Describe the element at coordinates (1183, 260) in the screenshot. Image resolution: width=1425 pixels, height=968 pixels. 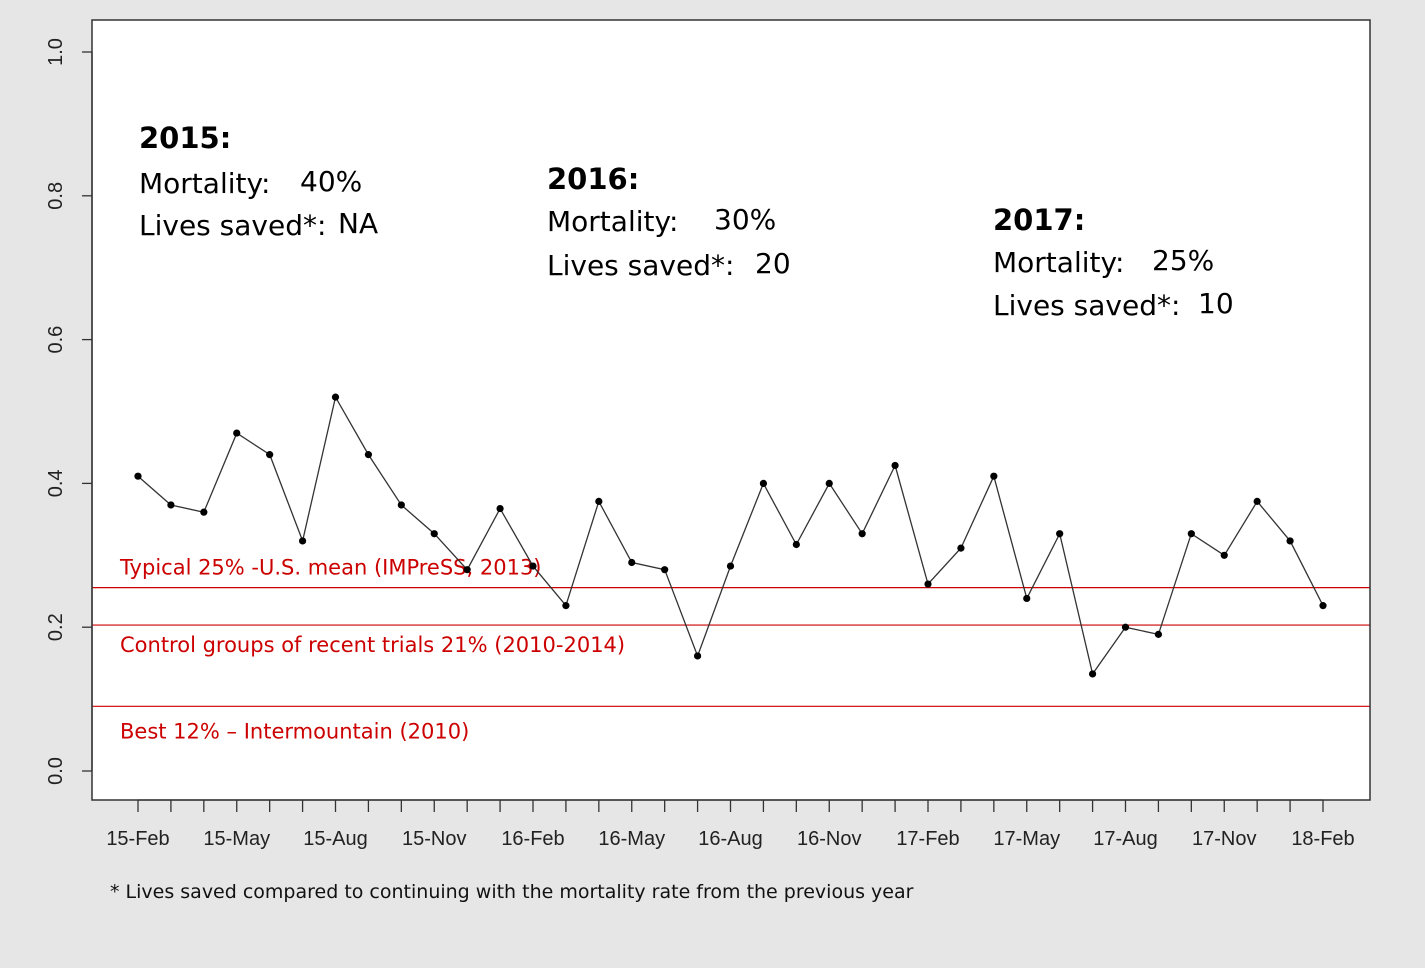
I see `annotation-mortality-value: 25%` at that location.